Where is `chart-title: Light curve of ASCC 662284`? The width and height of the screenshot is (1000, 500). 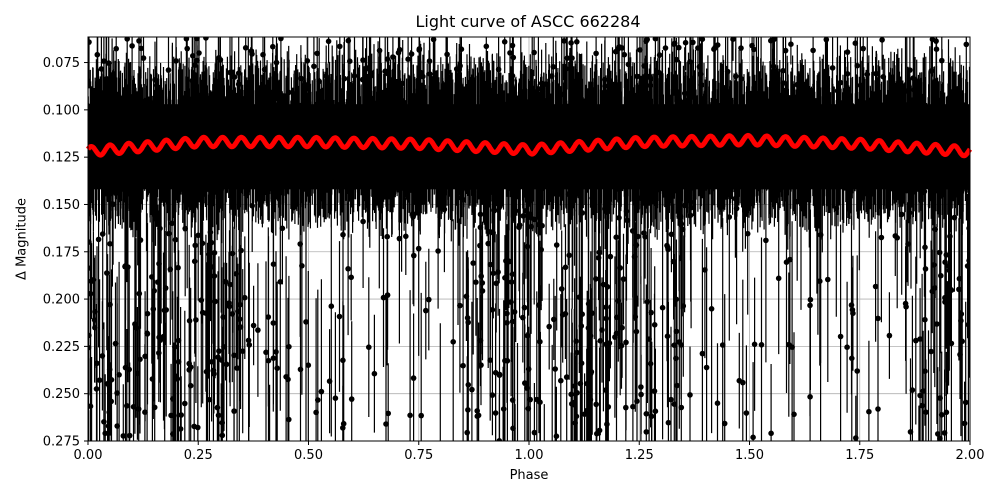 chart-title: Light curve of ASCC 662284 is located at coordinates (528, 21).